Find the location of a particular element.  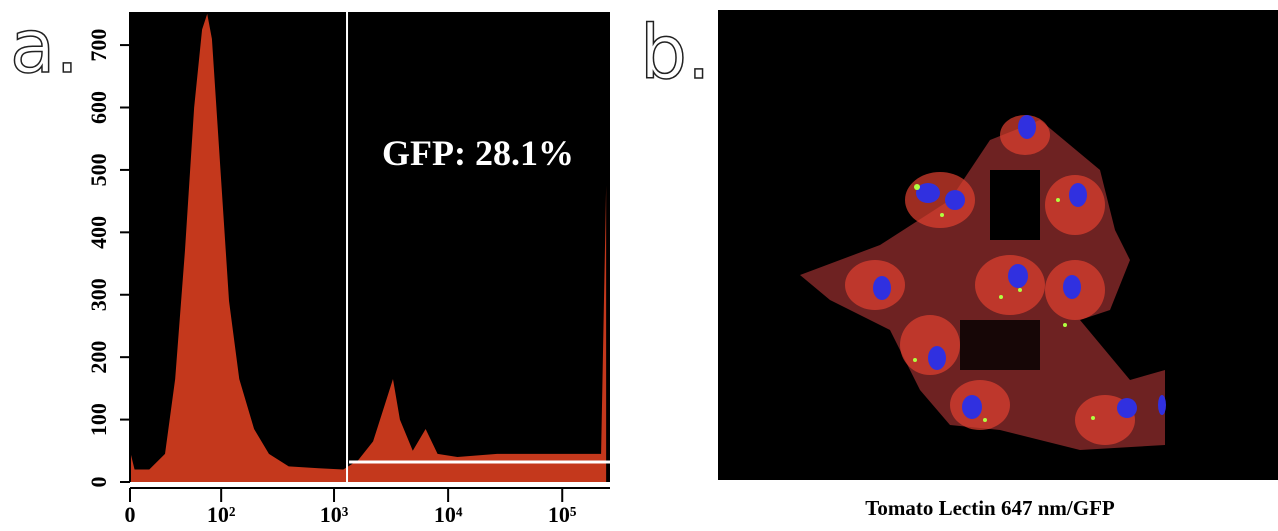

y-tick-label: 0 is located at coordinates (98, 482).